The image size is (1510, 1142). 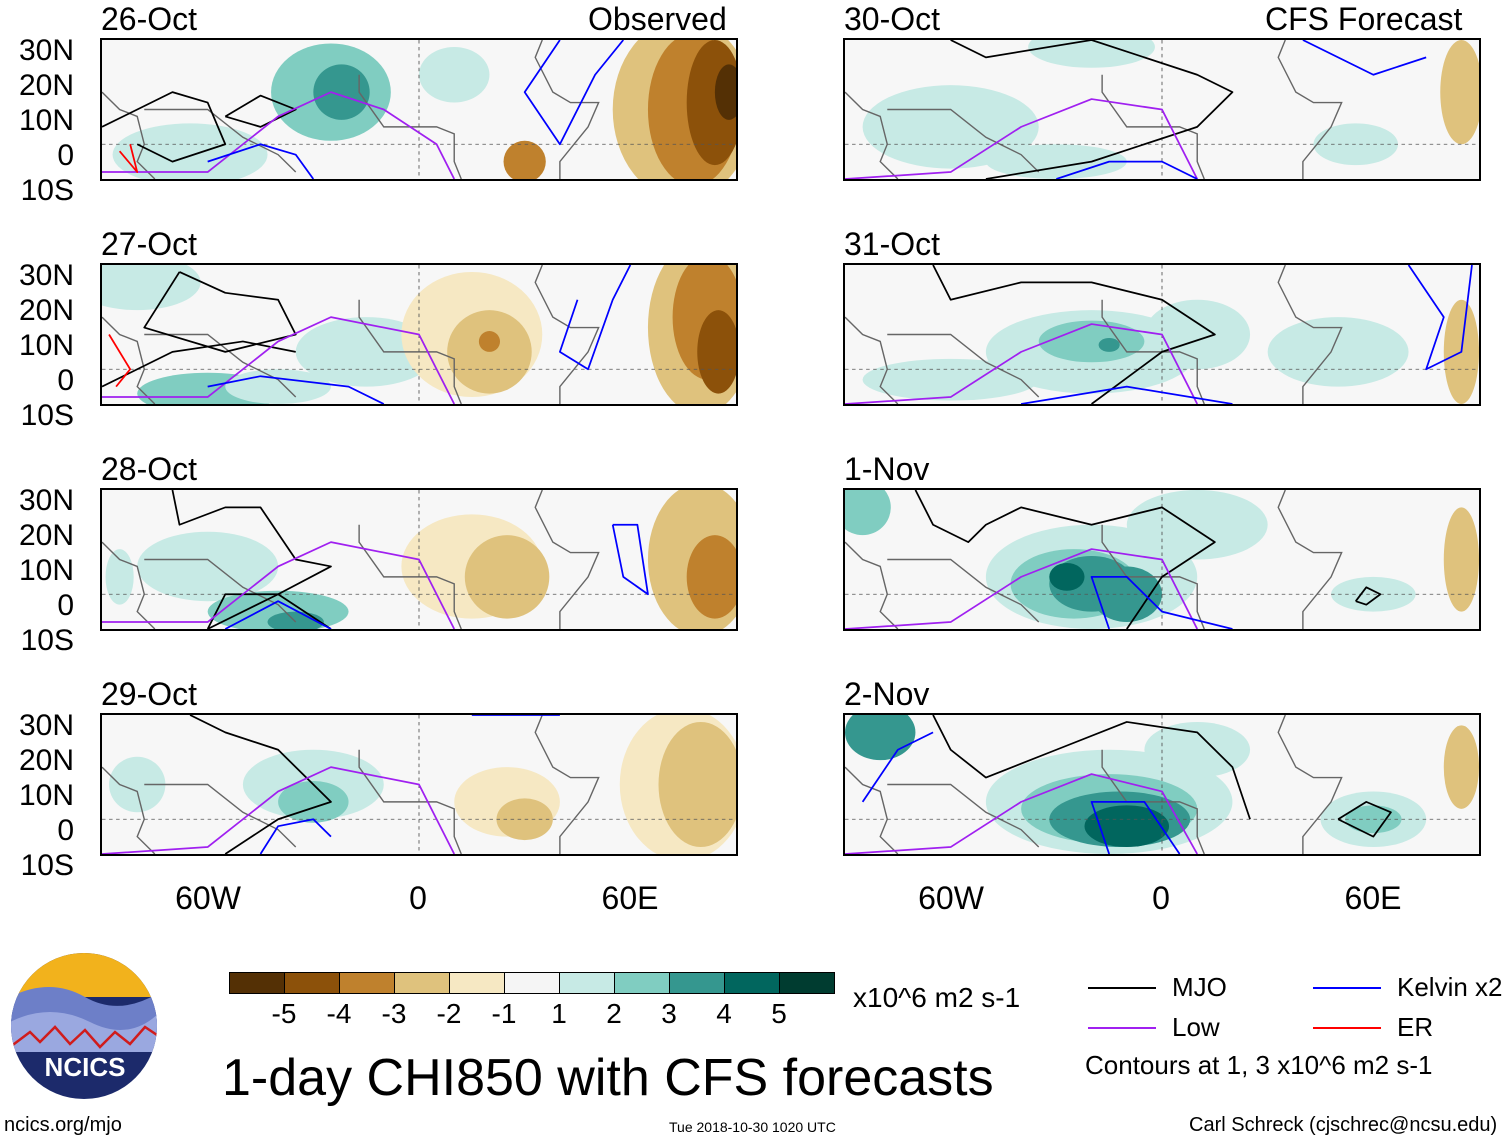 I want to click on panel-date-title: 29-Oct, so click(x=149, y=694).